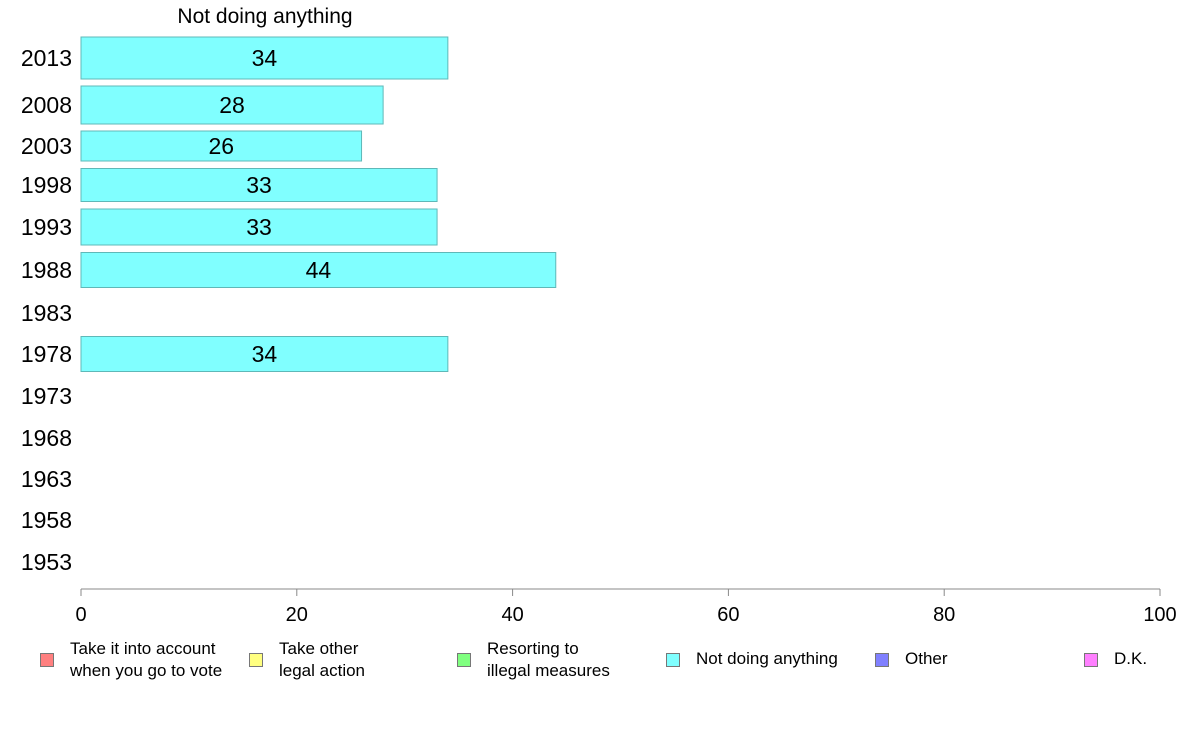  Describe the element at coordinates (297, 615) in the screenshot. I see `x-tick-label-20: 20` at that location.